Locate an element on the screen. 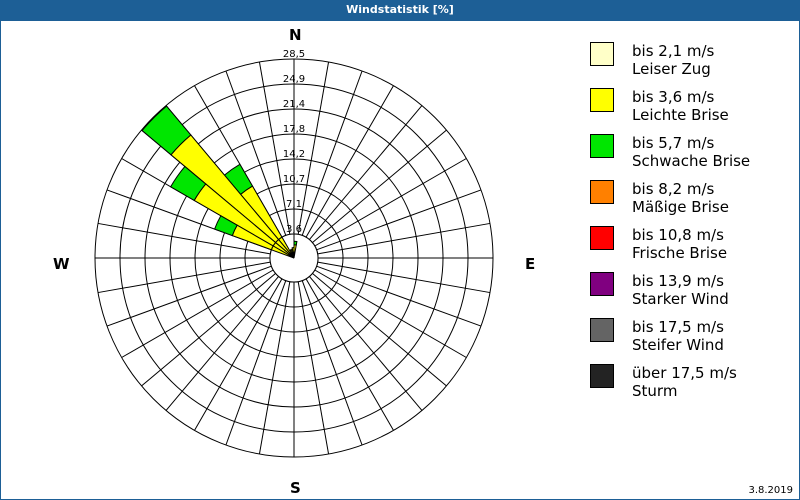 This screenshot has height=500, width=800. radial-tick-label: 7,1 is located at coordinates (294, 204).